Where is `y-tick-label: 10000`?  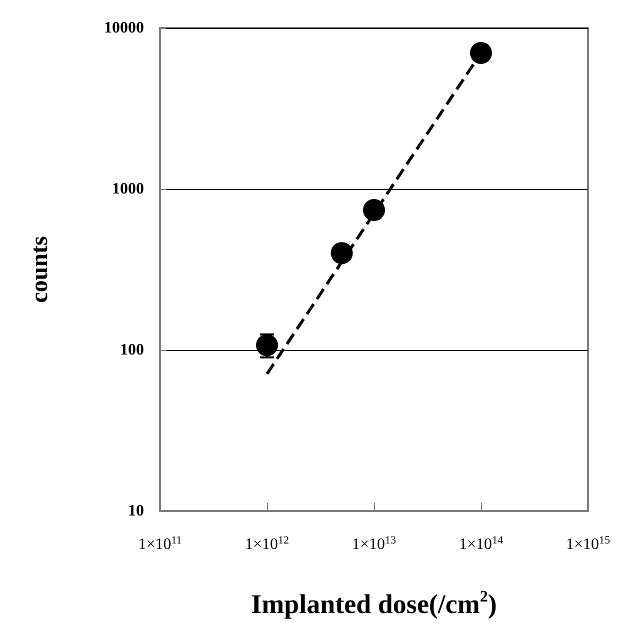
y-tick-label: 10000 is located at coordinates (124, 28).